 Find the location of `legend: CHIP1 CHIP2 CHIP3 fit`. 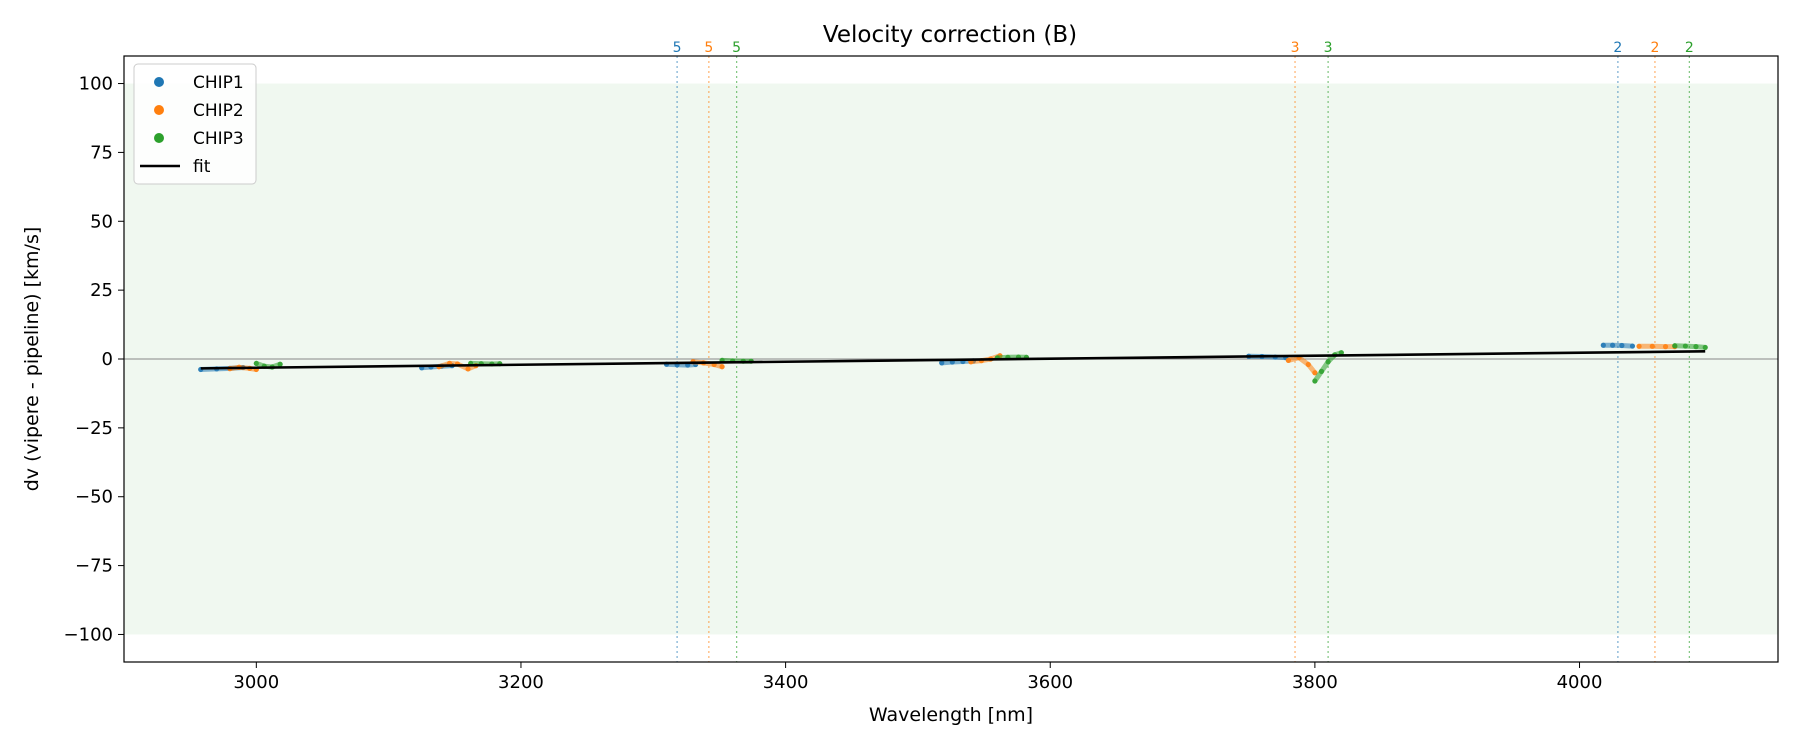

legend: CHIP1 CHIP2 CHIP3 fit is located at coordinates (195, 124).